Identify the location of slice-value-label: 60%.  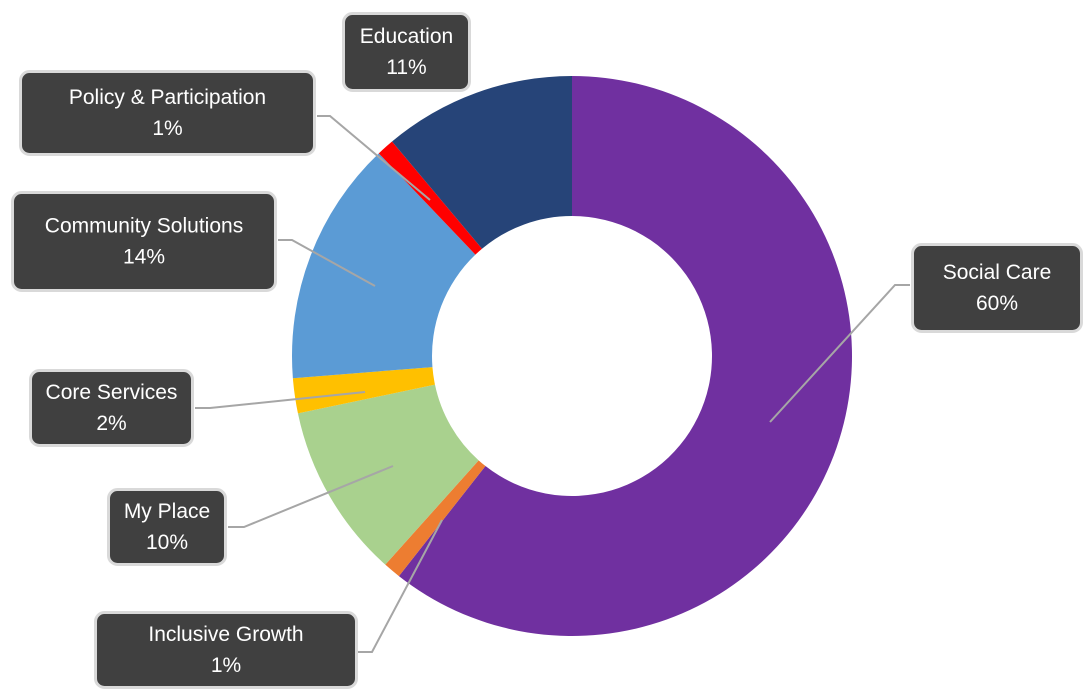
(997, 303).